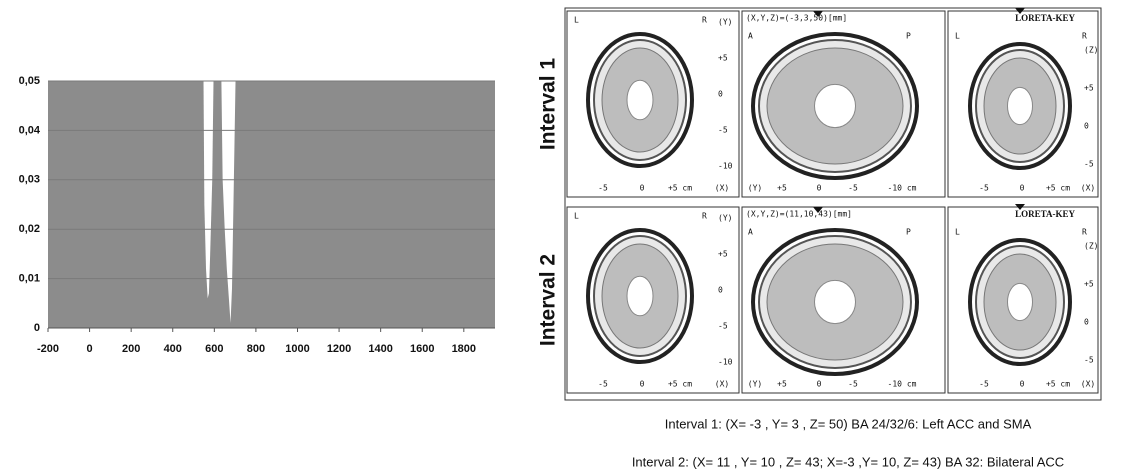  What do you see at coordinates (37, 328) in the screenshot?
I see `y-tick-label: 0` at bounding box center [37, 328].